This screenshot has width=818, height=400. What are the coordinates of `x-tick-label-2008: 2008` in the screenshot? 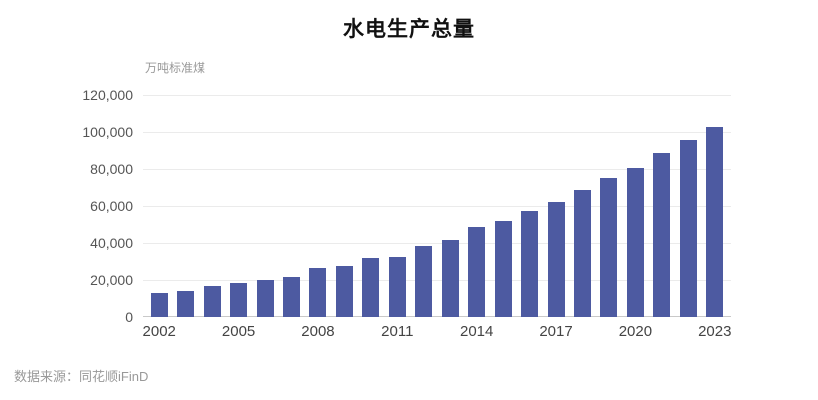 It's located at (318, 331).